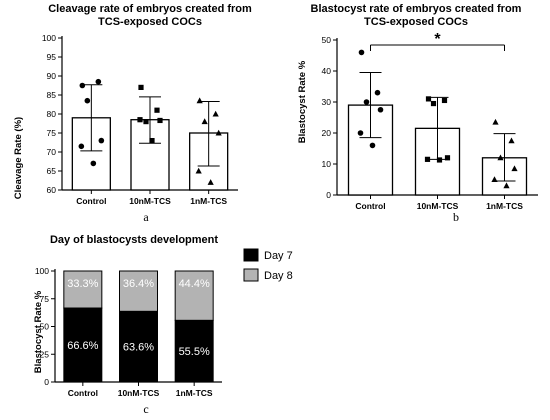  What do you see at coordinates (327, 71) in the screenshot?
I see `panel-b-y-tick-label: 40` at bounding box center [327, 71].